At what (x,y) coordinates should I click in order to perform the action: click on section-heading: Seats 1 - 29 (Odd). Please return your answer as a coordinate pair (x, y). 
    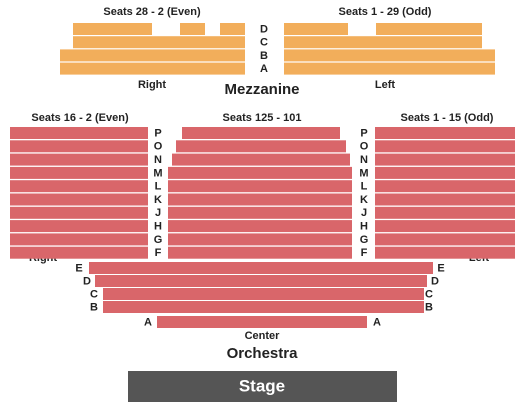
    Looking at the image, I should click on (385, 12).